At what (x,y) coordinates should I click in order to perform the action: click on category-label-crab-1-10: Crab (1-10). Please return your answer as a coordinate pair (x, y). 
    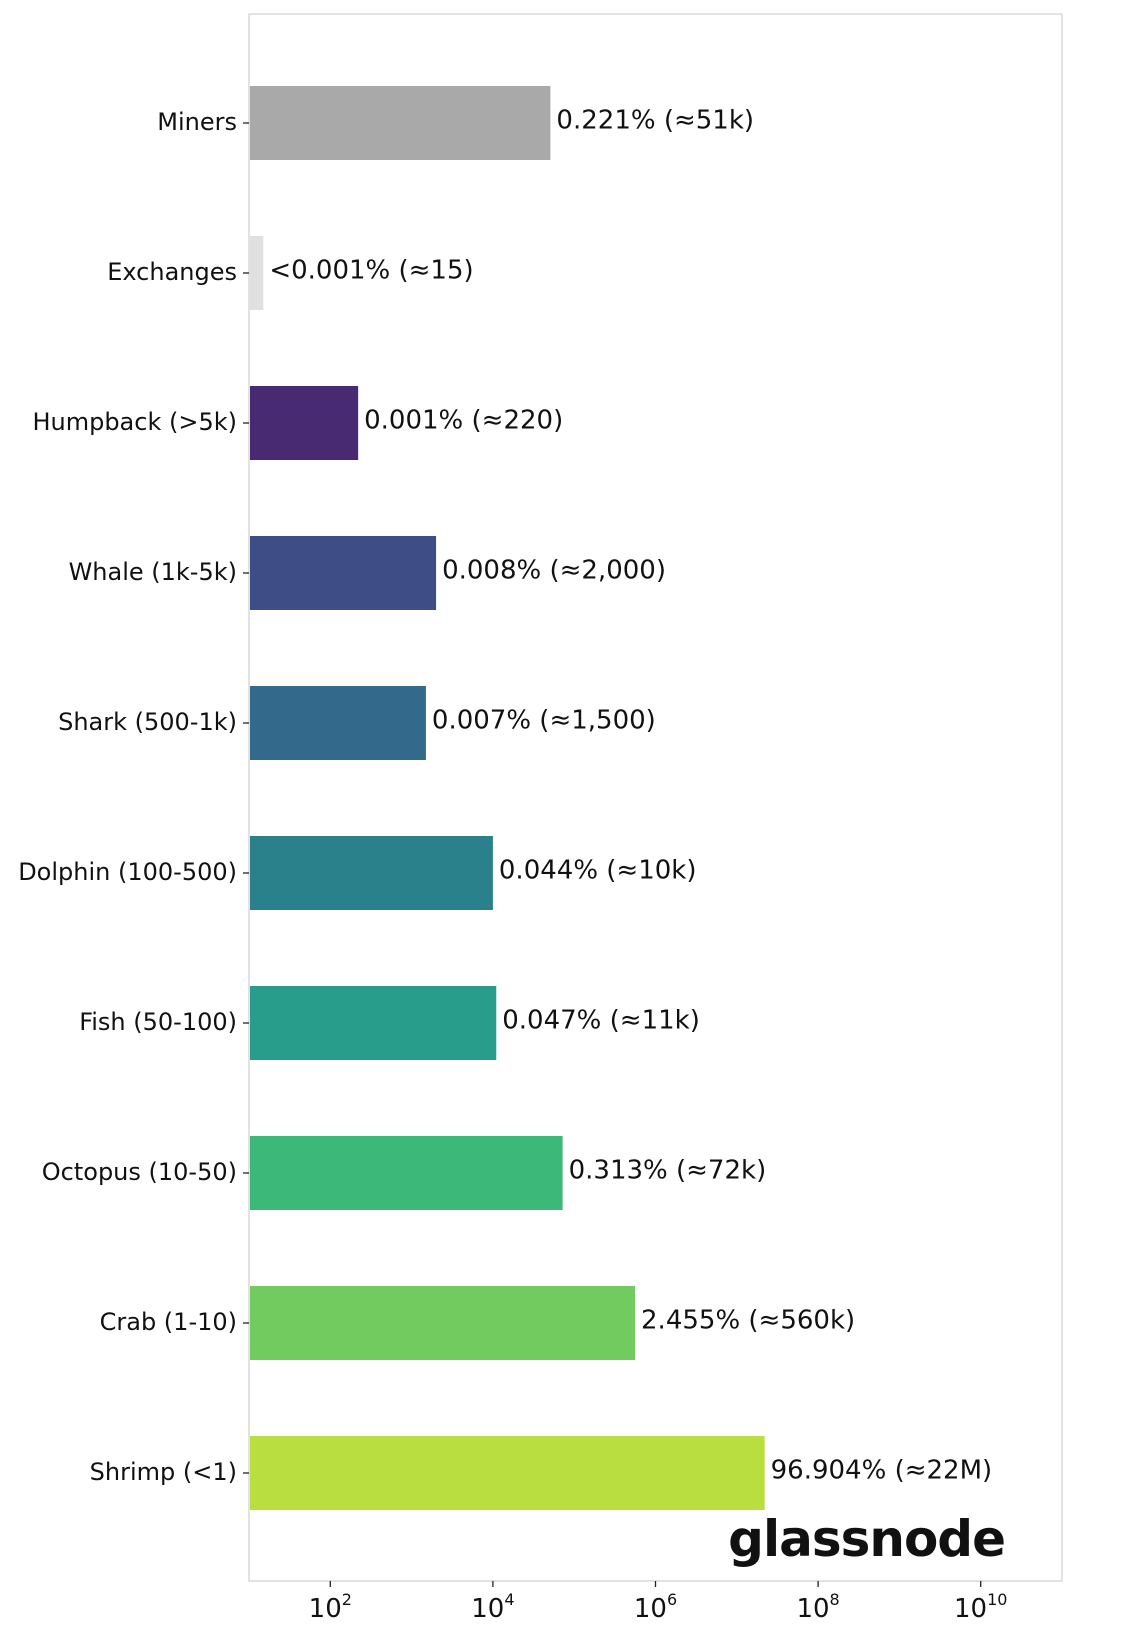
    Looking at the image, I should click on (168, 1322).